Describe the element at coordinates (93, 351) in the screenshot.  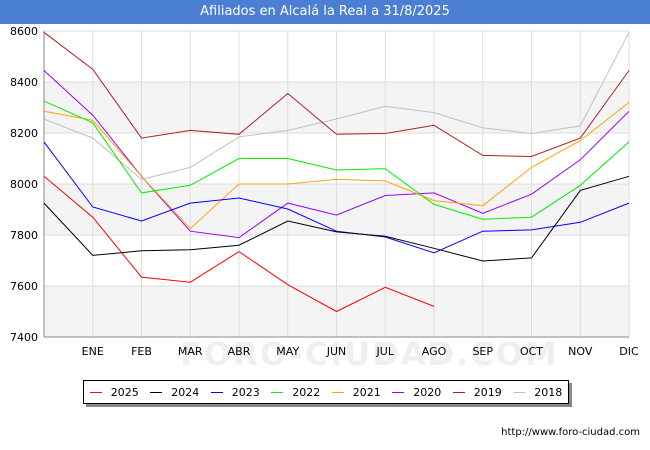
I see `x-tick-label: ENE` at that location.